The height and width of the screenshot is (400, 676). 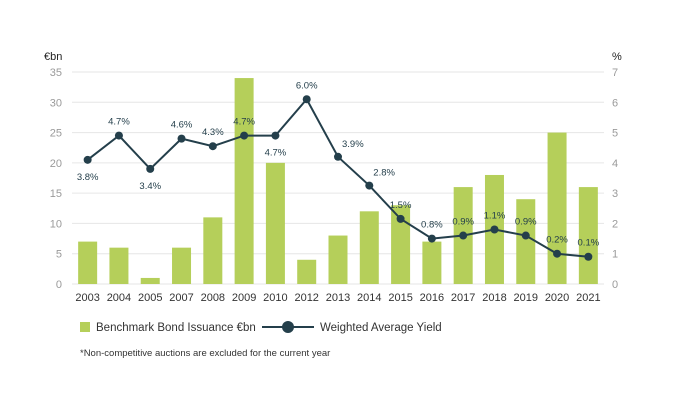 What do you see at coordinates (615, 103) in the screenshot?
I see `right-tick-label: 6` at bounding box center [615, 103].